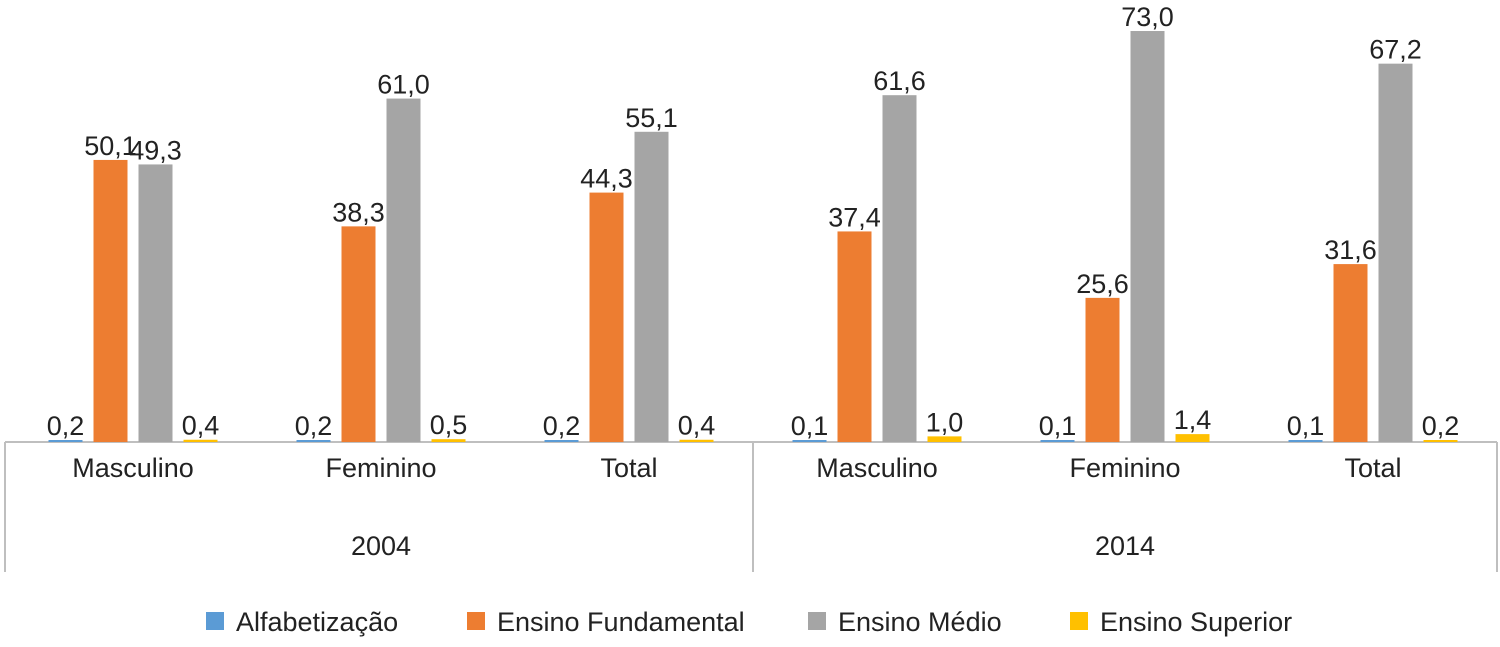 The image size is (1500, 647). I want to click on data-label: 61,0, so click(403, 85).